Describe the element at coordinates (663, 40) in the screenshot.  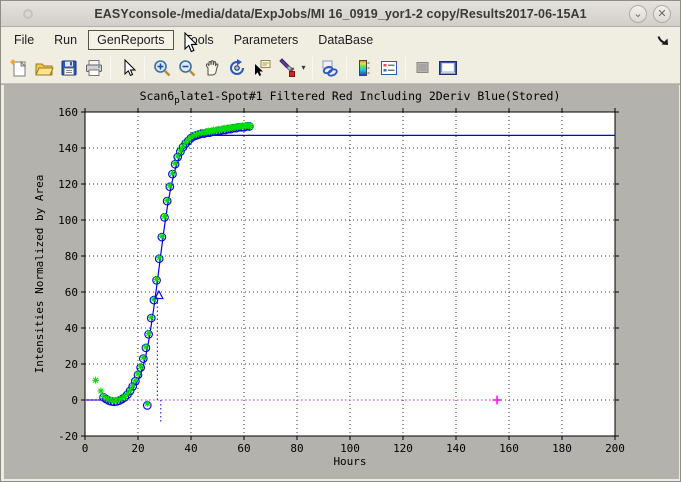
I see `dock-figure-icon` at that location.